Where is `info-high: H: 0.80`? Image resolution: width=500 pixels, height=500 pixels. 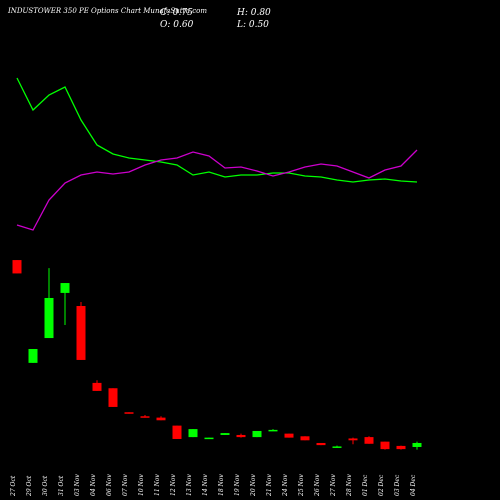 info-high: H: 0.80 is located at coordinates (253, 13).